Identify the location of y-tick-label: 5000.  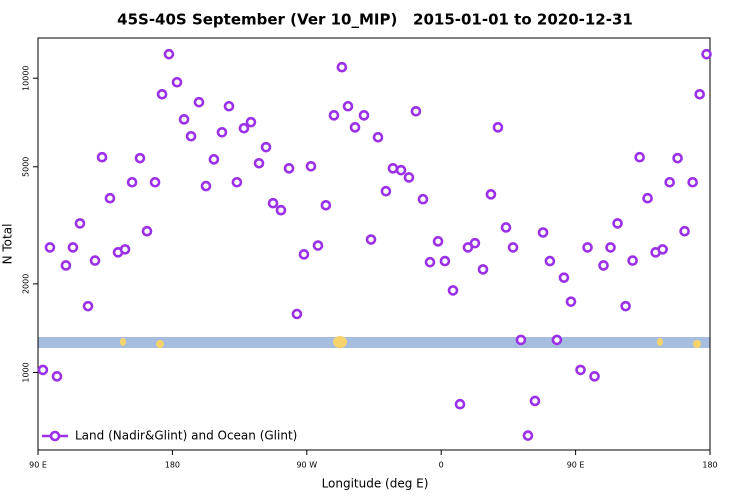
(26, 167).